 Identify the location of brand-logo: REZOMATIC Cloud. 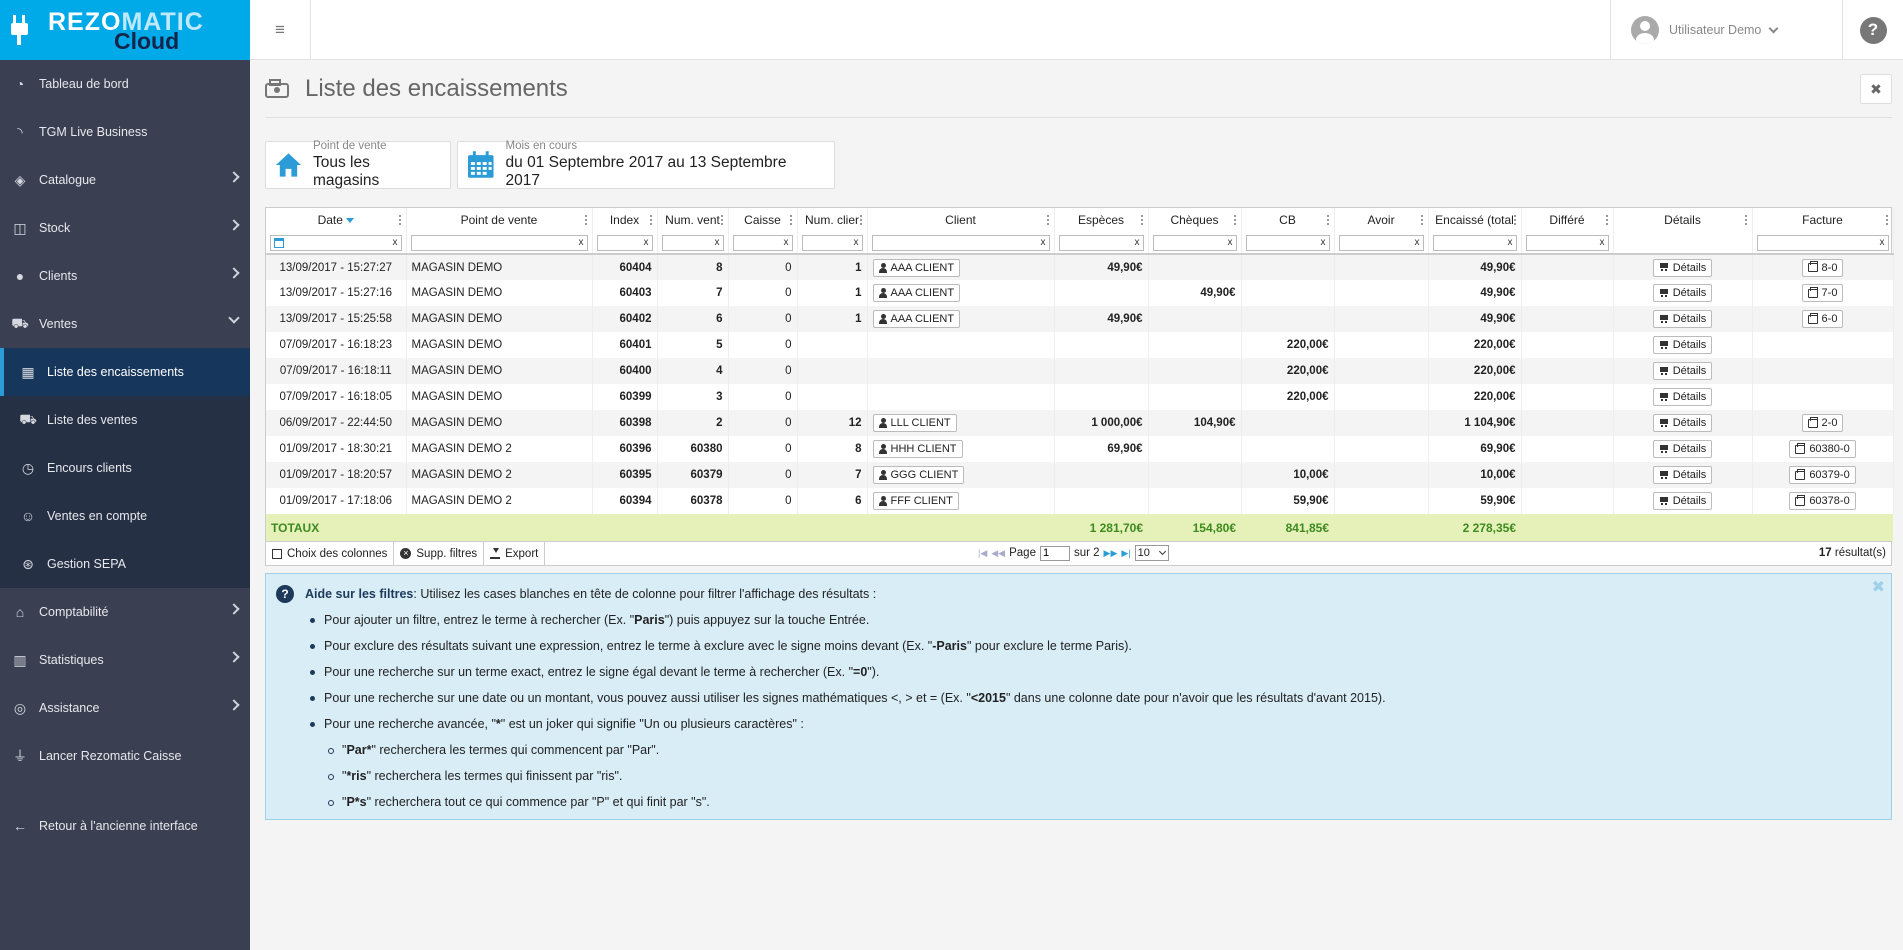
(125, 30).